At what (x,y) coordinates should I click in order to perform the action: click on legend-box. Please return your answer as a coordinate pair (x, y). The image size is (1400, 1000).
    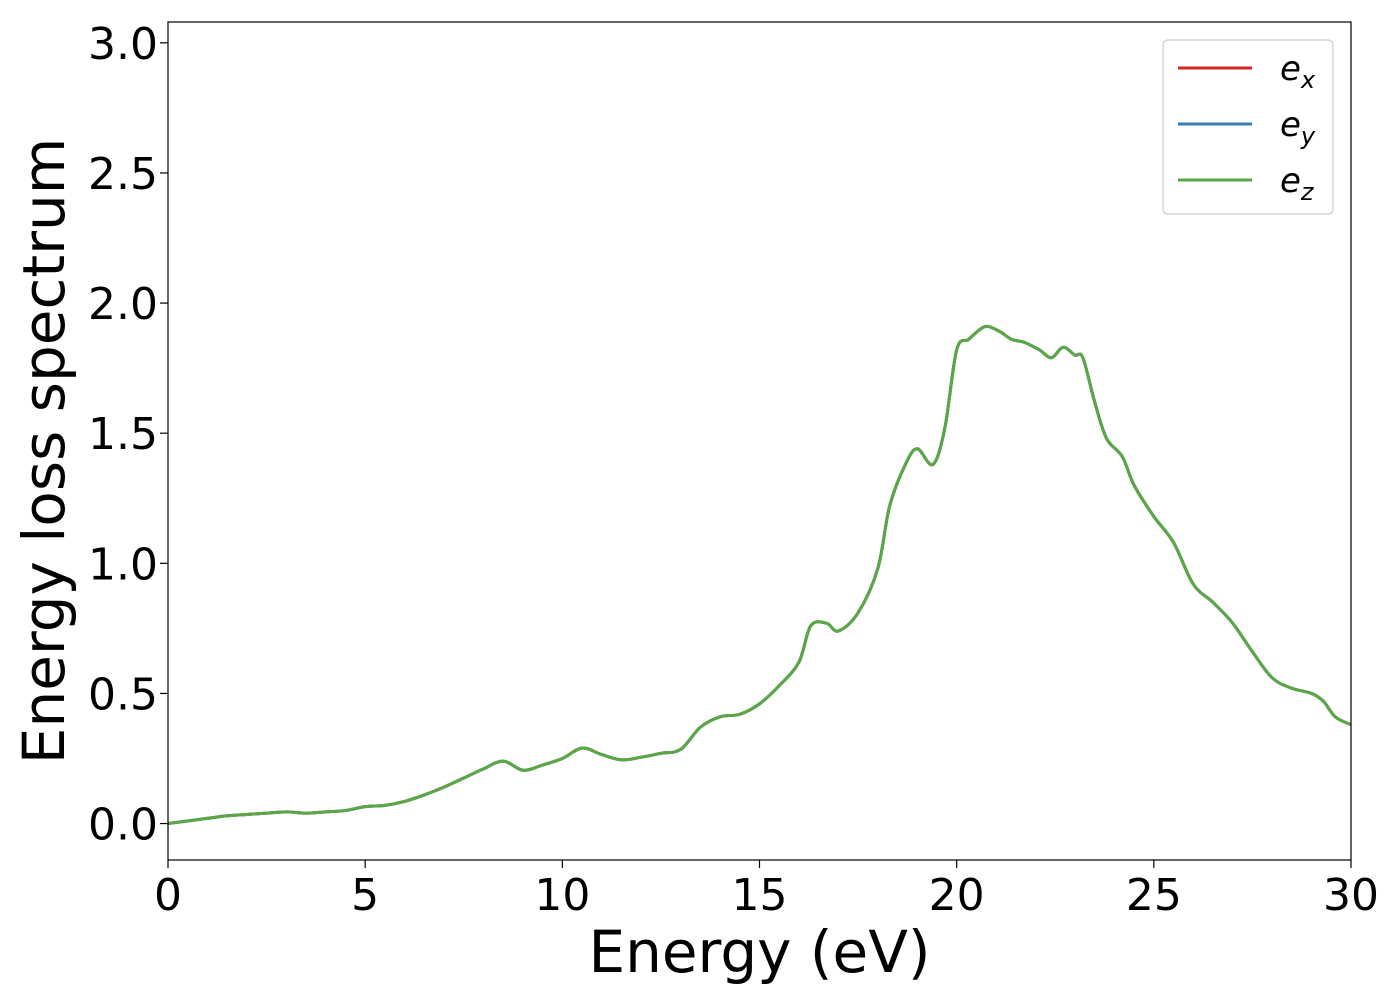
    Looking at the image, I should click on (1248, 127).